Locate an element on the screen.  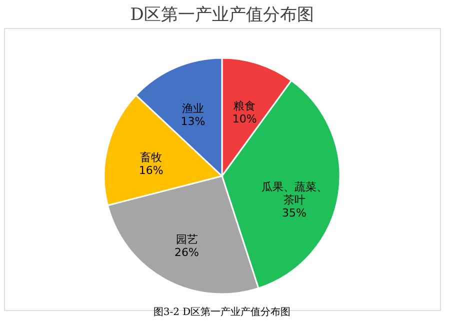
slice-label: 瓜果、蔬菜、茶叶 is located at coordinates (294, 193).